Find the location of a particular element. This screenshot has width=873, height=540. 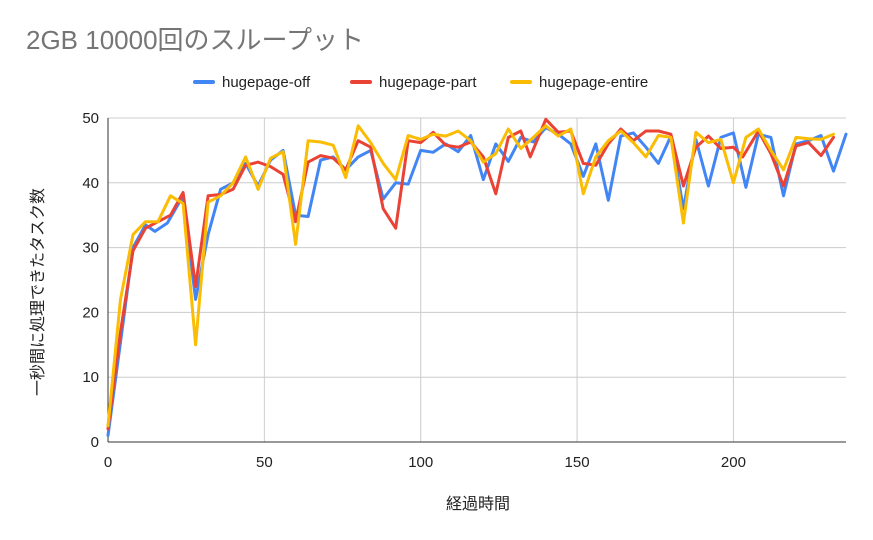

legend: hugepage-off hugepage-part hugepage-entire is located at coordinates (420, 82).